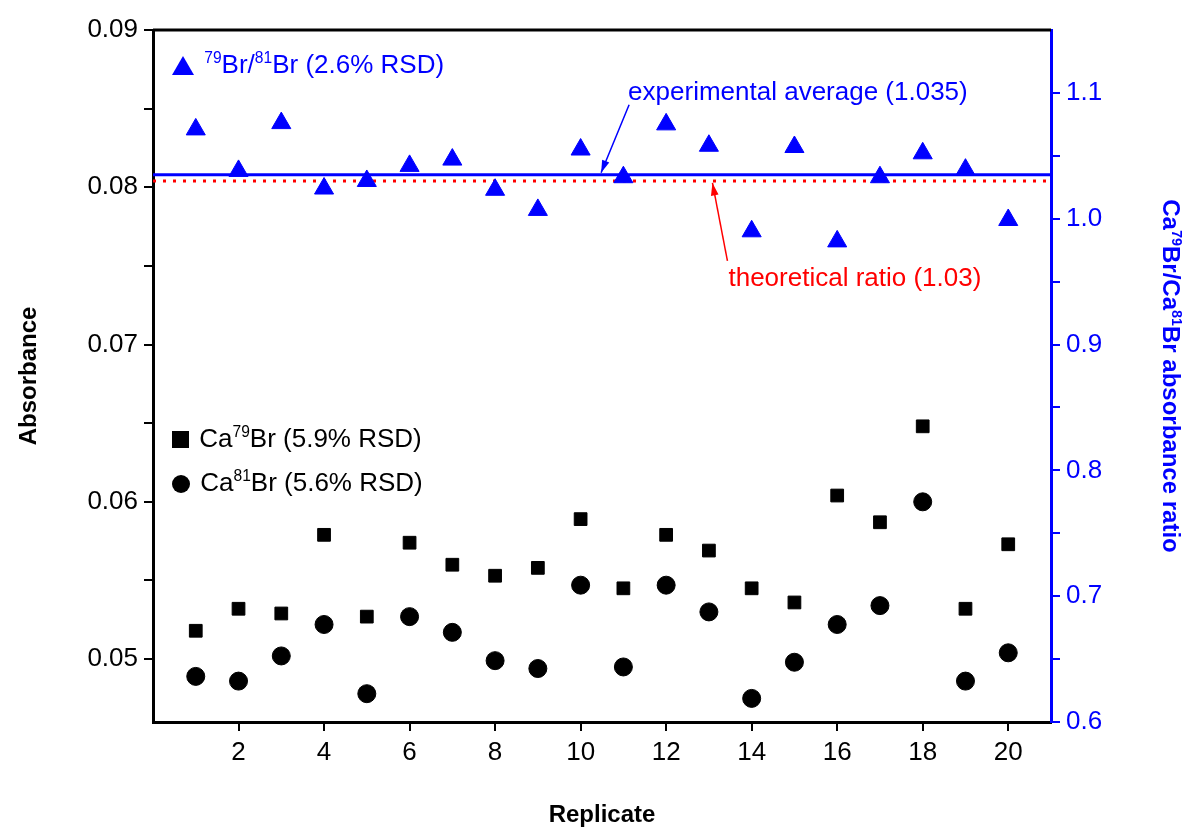  Describe the element at coordinates (1084, 342) in the screenshot. I see `y2-tick-label: 0.9` at that location.